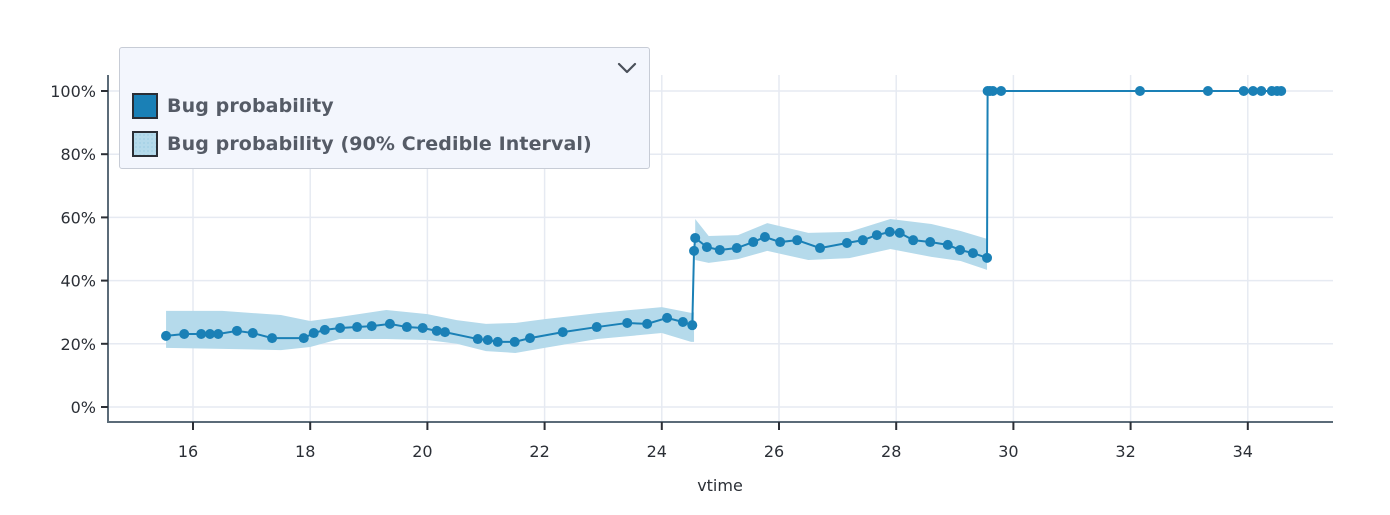  Describe the element at coordinates (891, 451) in the screenshot. I see `x-tick-label: 28` at that location.